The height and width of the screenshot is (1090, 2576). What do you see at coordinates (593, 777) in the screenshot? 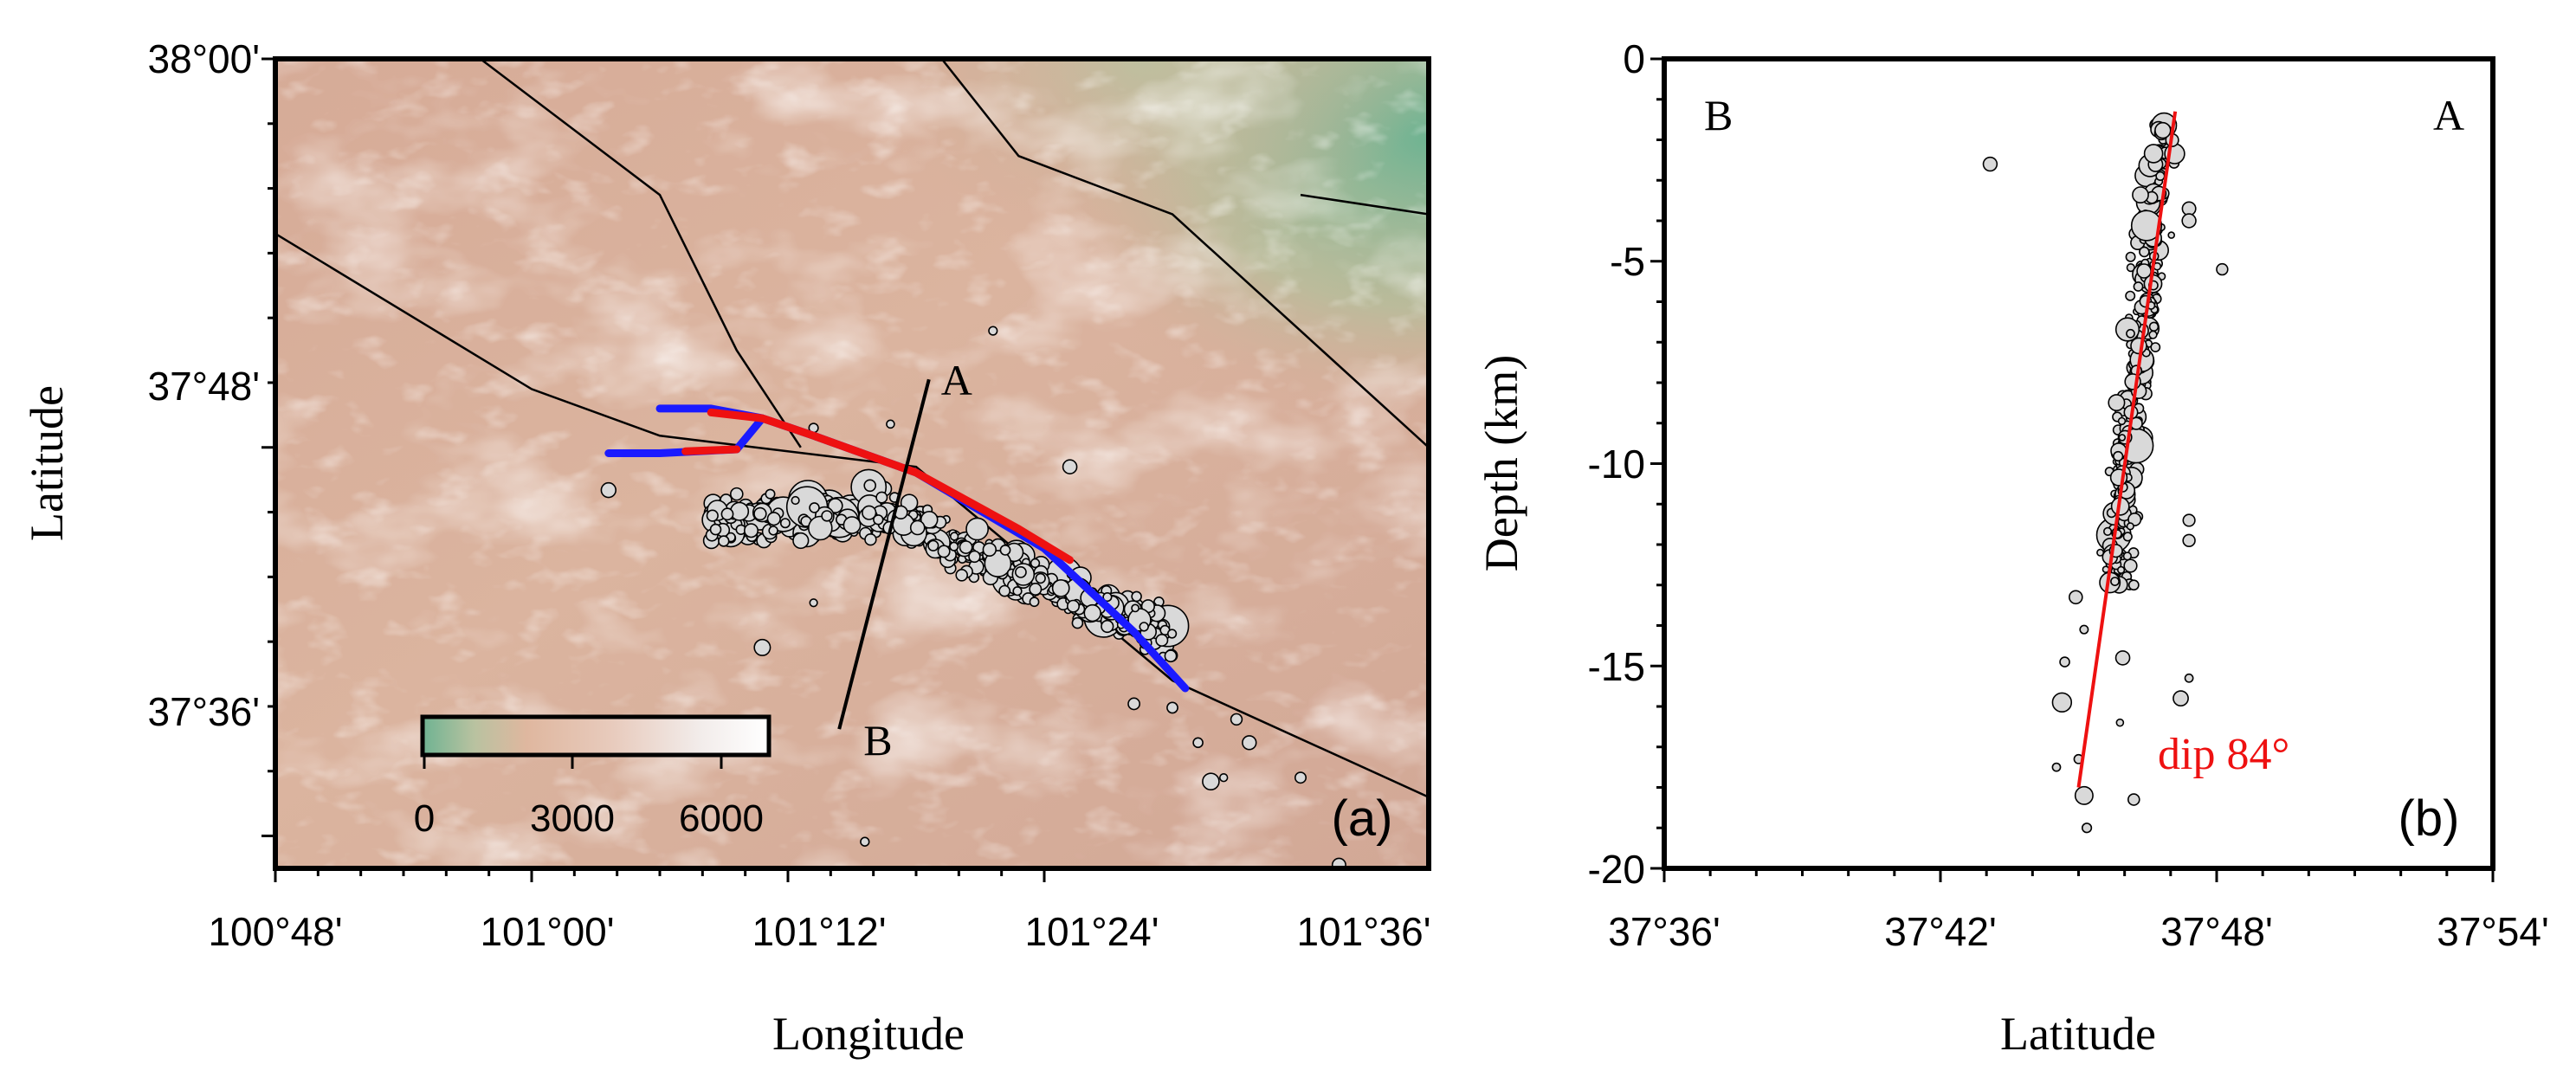
I see `elevation-colorbar: 0 3000 6000` at bounding box center [593, 777].